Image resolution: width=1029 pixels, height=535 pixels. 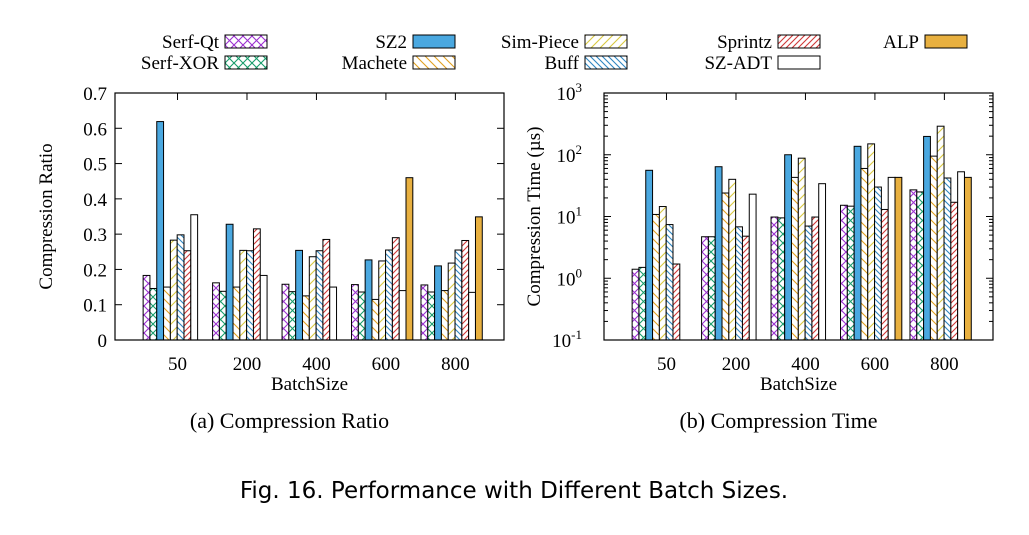 What do you see at coordinates (570, 216) in the screenshot?
I see `y-tick-label: 10¹` at bounding box center [570, 216].